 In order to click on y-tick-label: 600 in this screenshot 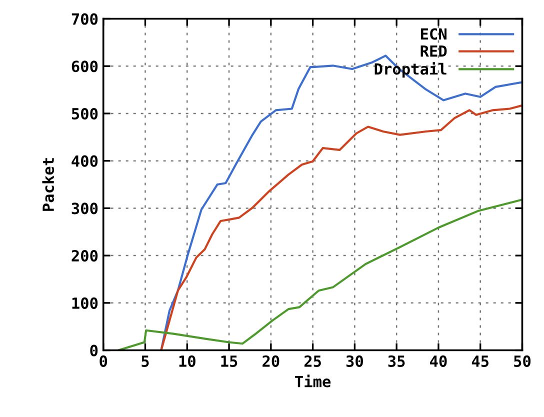, I will do `click(85, 66)`.